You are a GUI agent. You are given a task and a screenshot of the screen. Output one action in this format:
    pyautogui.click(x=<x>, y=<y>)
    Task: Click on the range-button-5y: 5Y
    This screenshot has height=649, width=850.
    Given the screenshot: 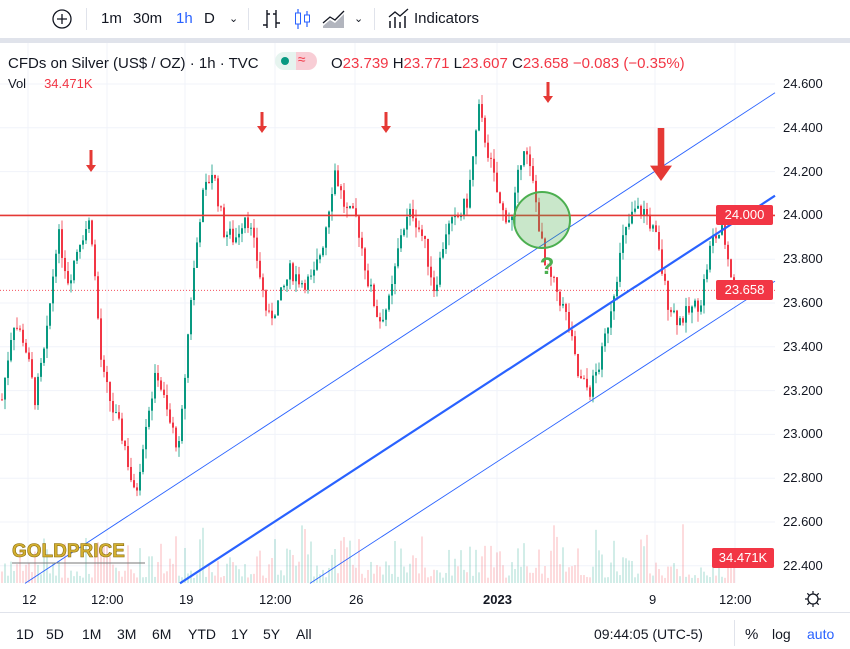 What is the action you would take?
    pyautogui.click(x=272, y=634)
    